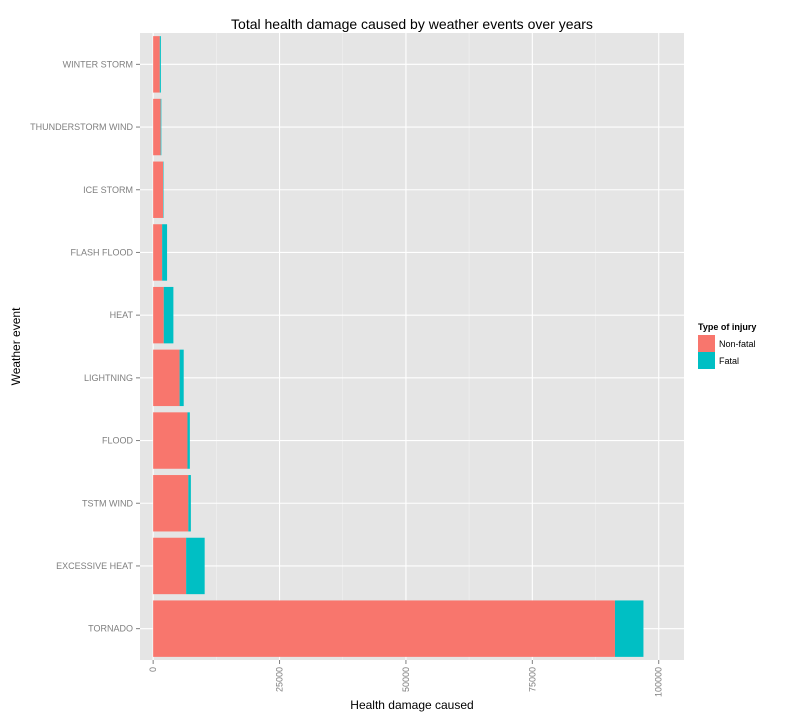  I want to click on x-tick-label: 50000, so click(406, 679).